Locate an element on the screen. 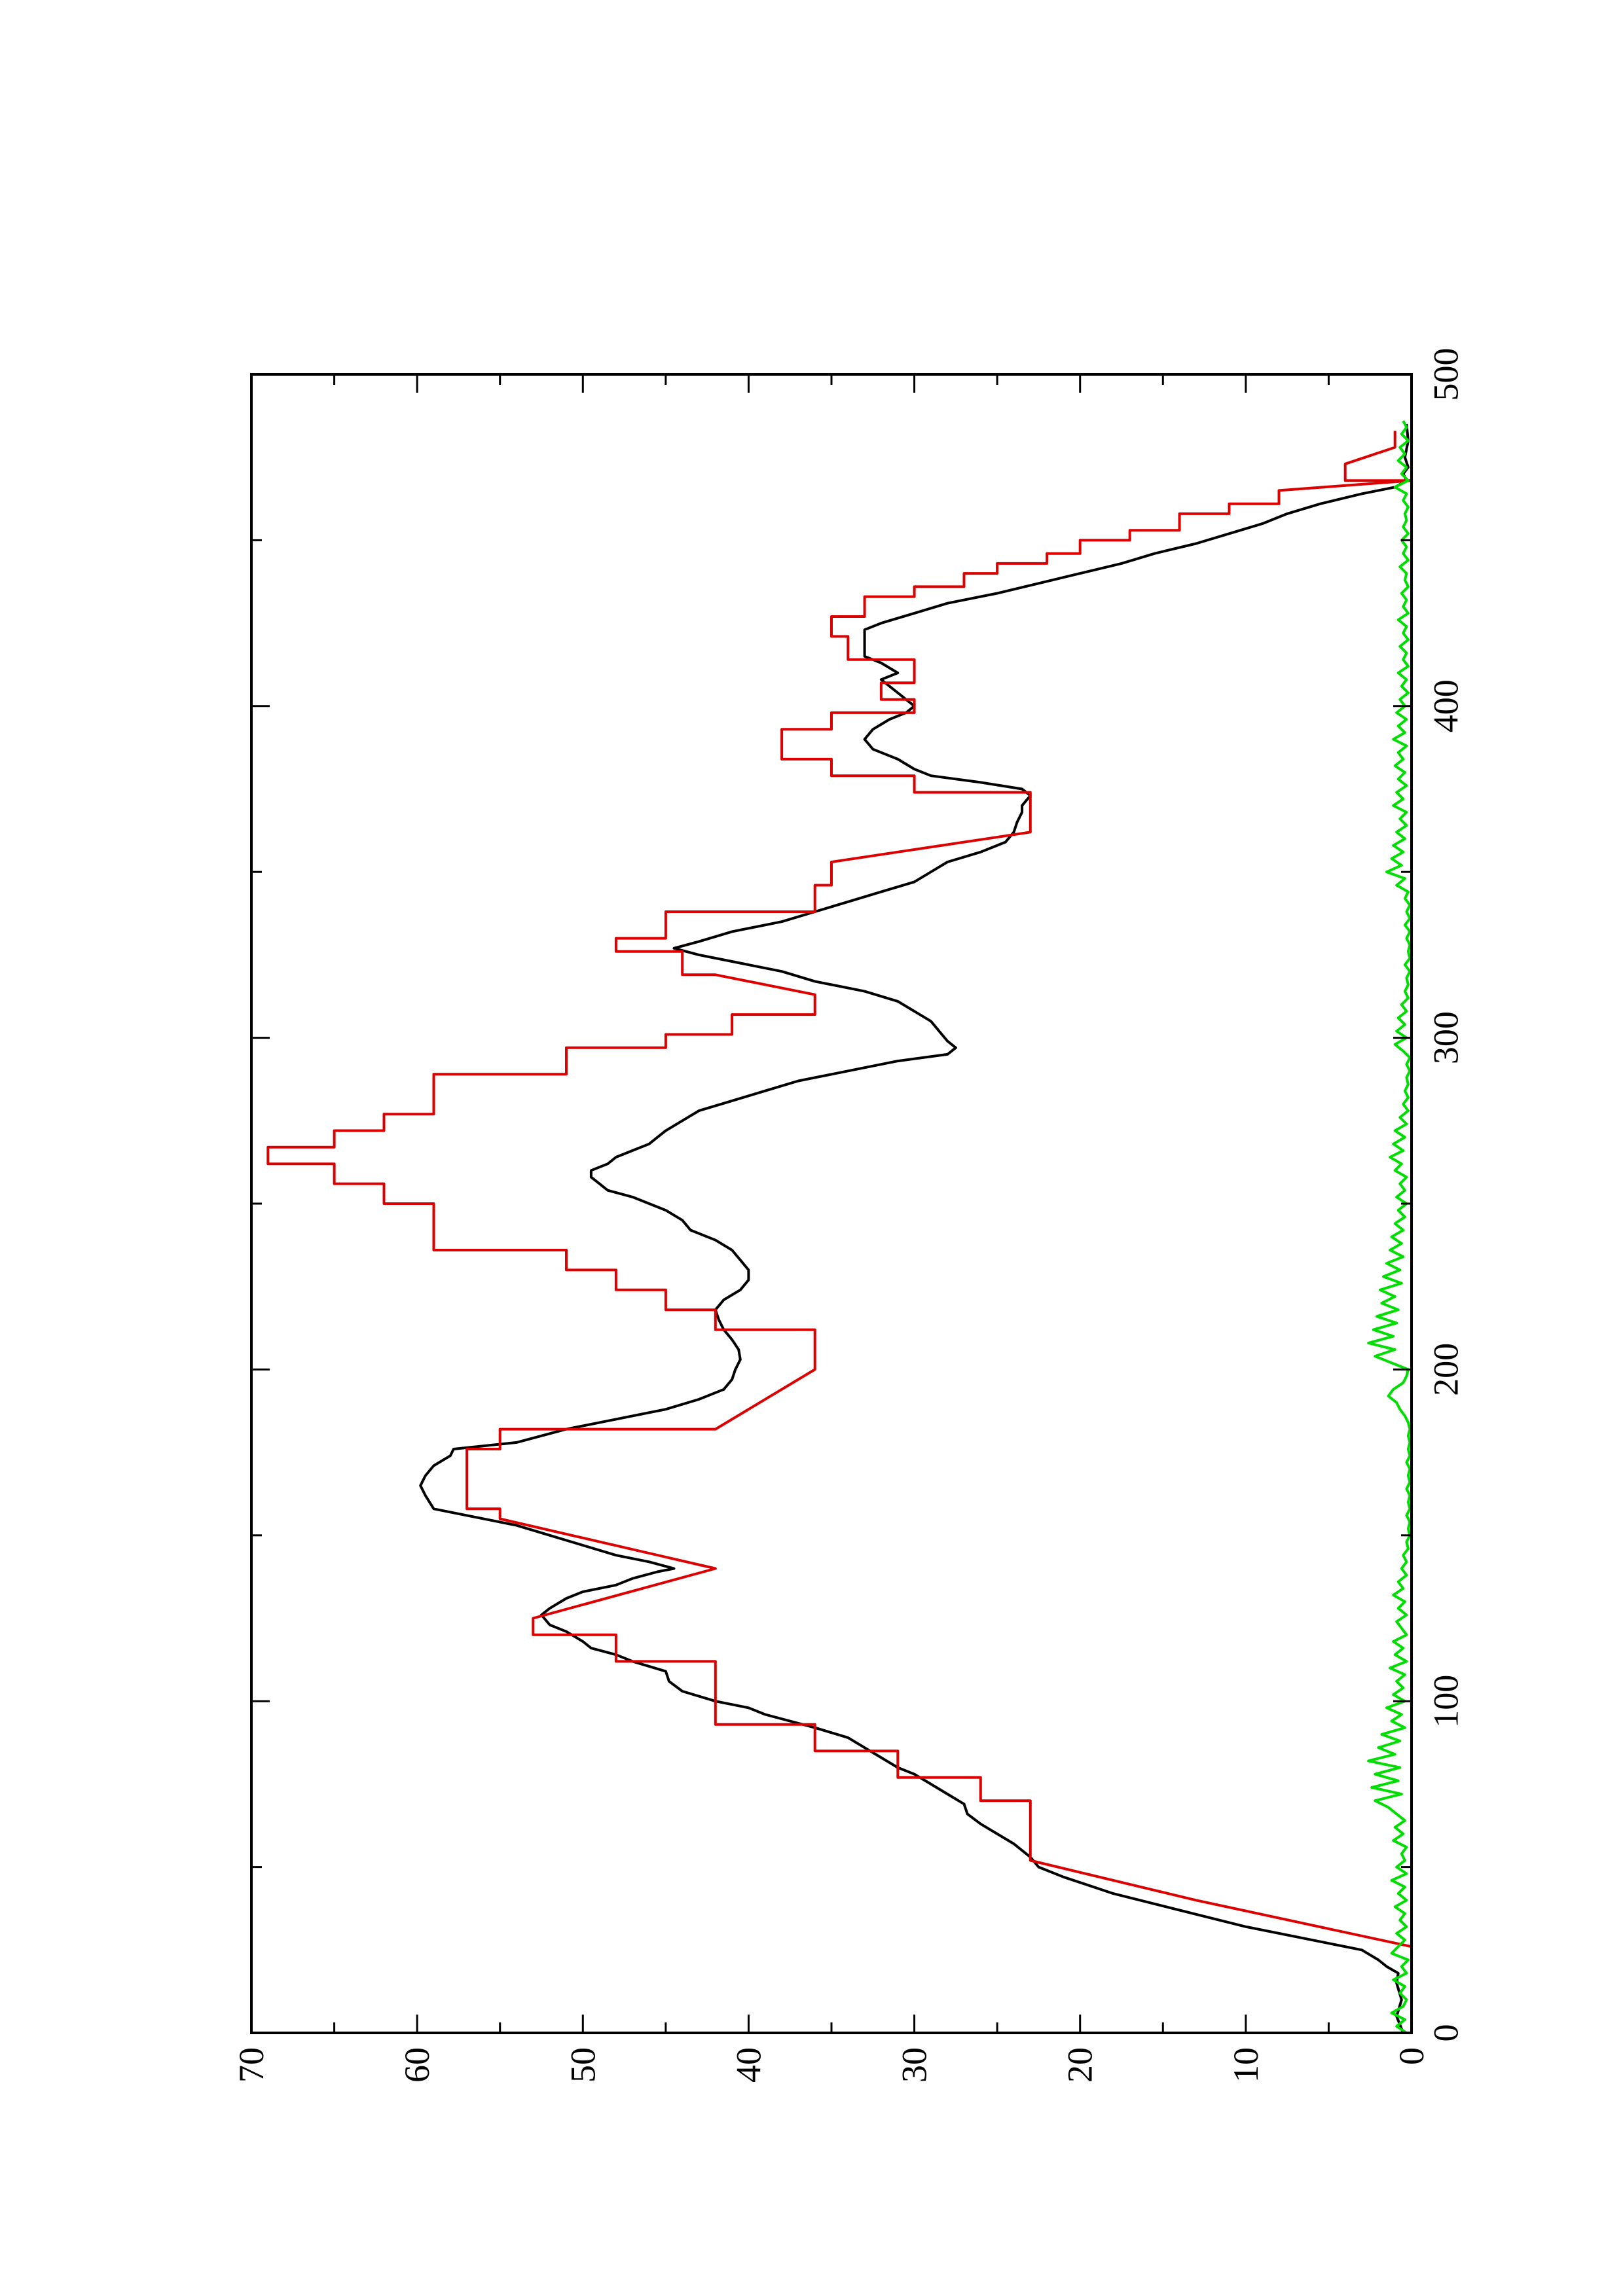 The width and height of the screenshot is (1623, 2296). x-tick-label: 400 is located at coordinates (1445, 705).